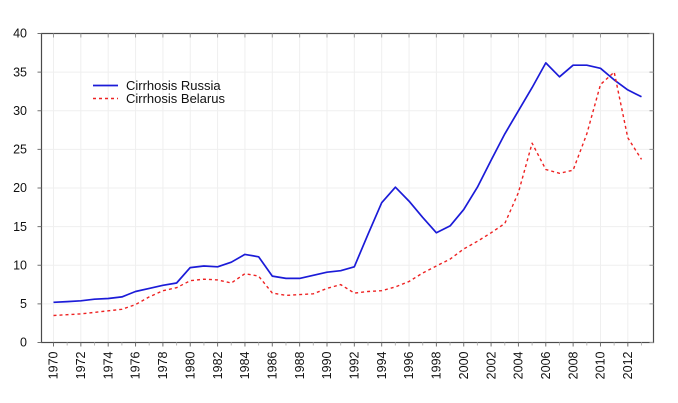 The image size is (678, 403). What do you see at coordinates (245, 365) in the screenshot?
I see `x-axis-tick-label: 1984` at bounding box center [245, 365].